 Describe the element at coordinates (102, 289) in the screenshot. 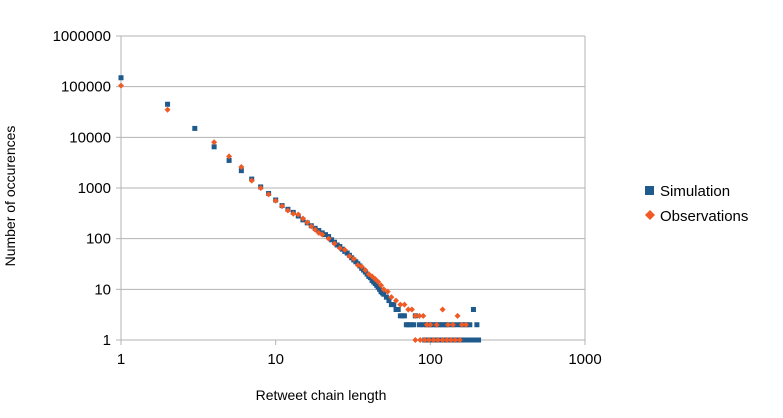

I see `y-tick-label: 10` at that location.